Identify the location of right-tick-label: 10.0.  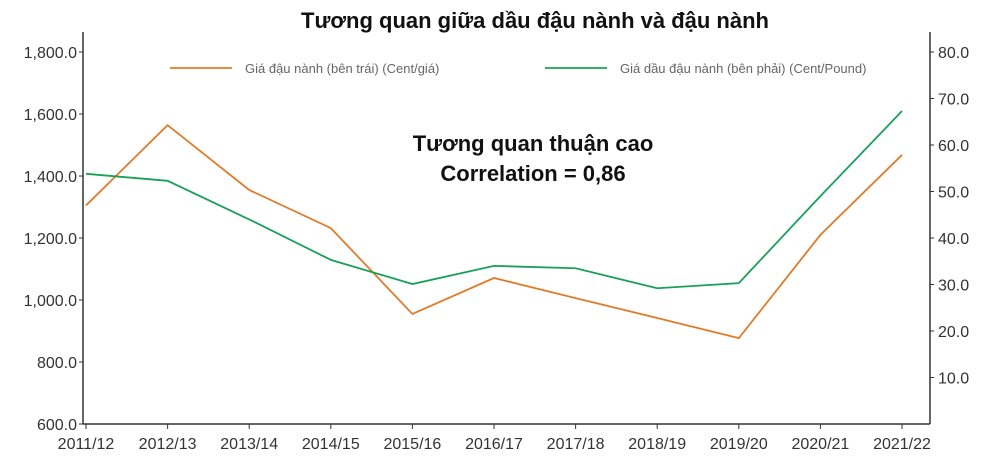
(953, 379).